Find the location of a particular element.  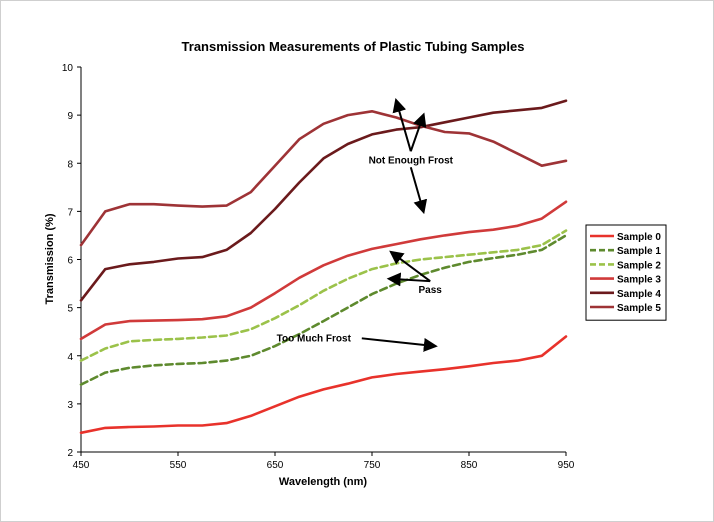

y-tick-label: 7 is located at coordinates (70, 212).